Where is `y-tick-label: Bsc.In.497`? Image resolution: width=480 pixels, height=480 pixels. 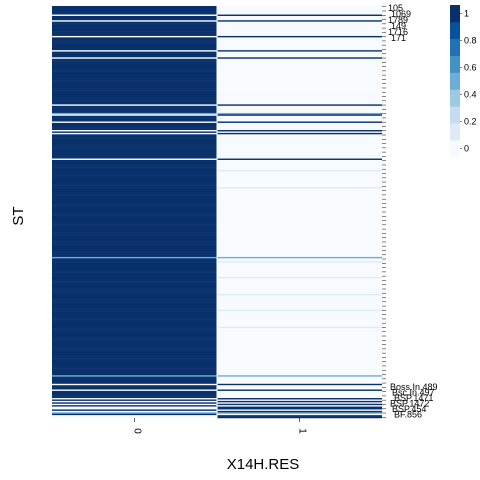
y-tick-label: Bsc.In.497 is located at coordinates (413, 393).